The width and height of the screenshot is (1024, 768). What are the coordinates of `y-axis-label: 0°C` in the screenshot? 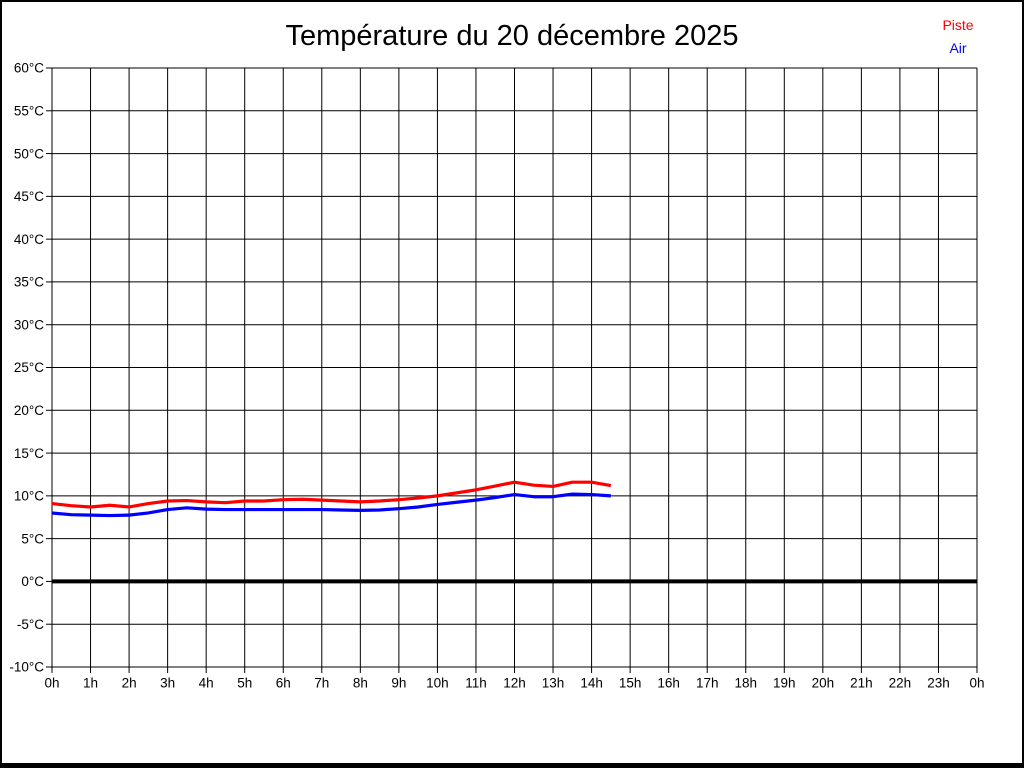 It's located at (32, 581).